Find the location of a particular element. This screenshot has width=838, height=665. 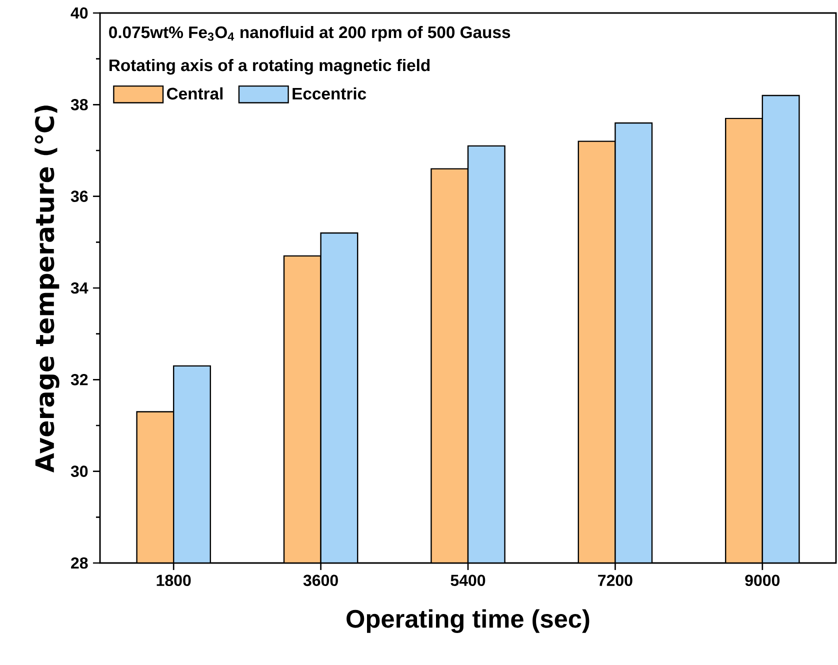

y-tick-label: 32 is located at coordinates (79, 380).